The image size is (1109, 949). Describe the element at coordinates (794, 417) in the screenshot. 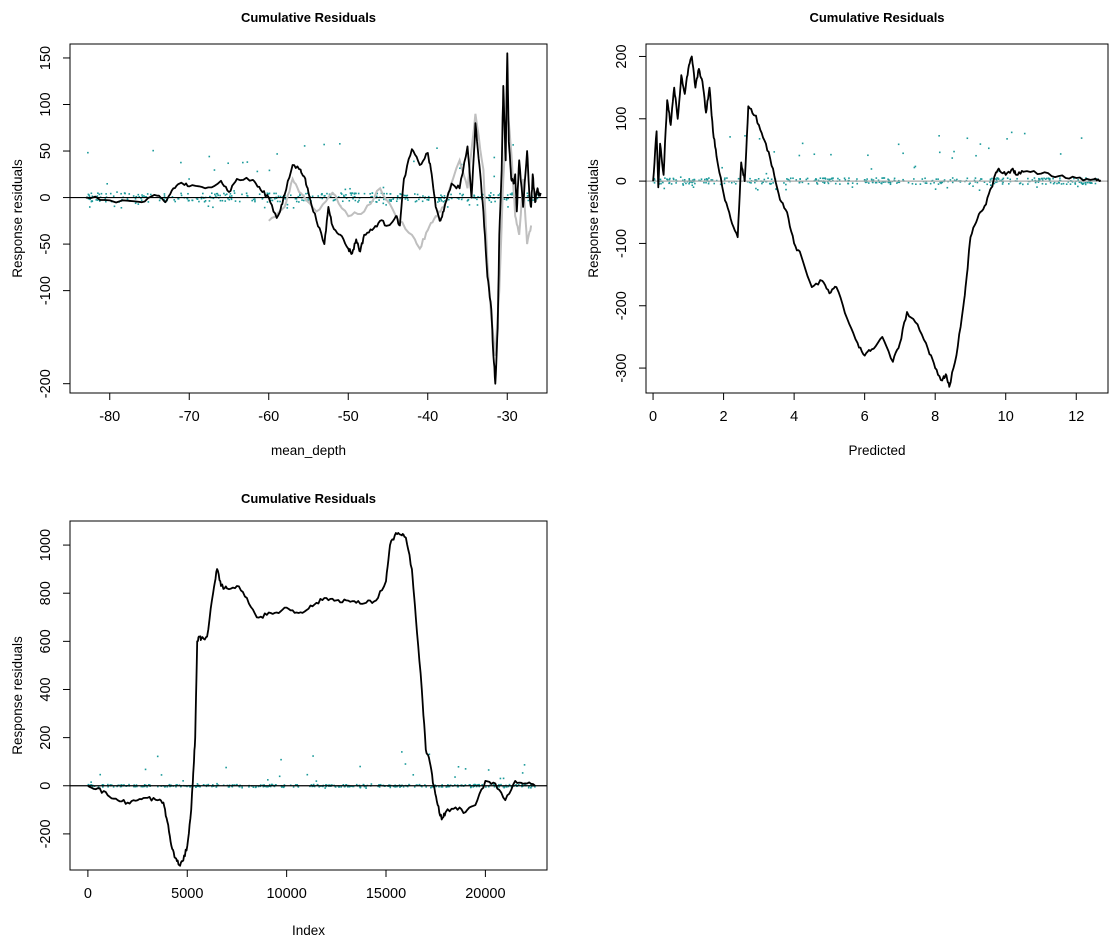

I see `x-tick-label: 4` at that location.